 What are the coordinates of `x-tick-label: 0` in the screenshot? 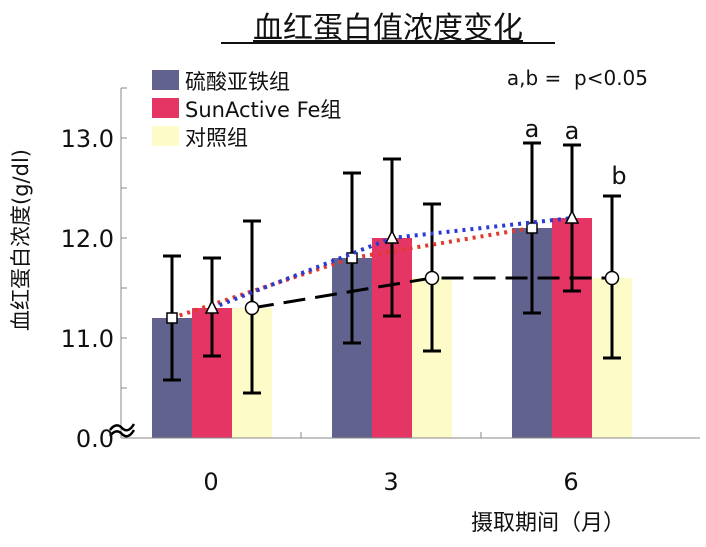 It's located at (210, 482).